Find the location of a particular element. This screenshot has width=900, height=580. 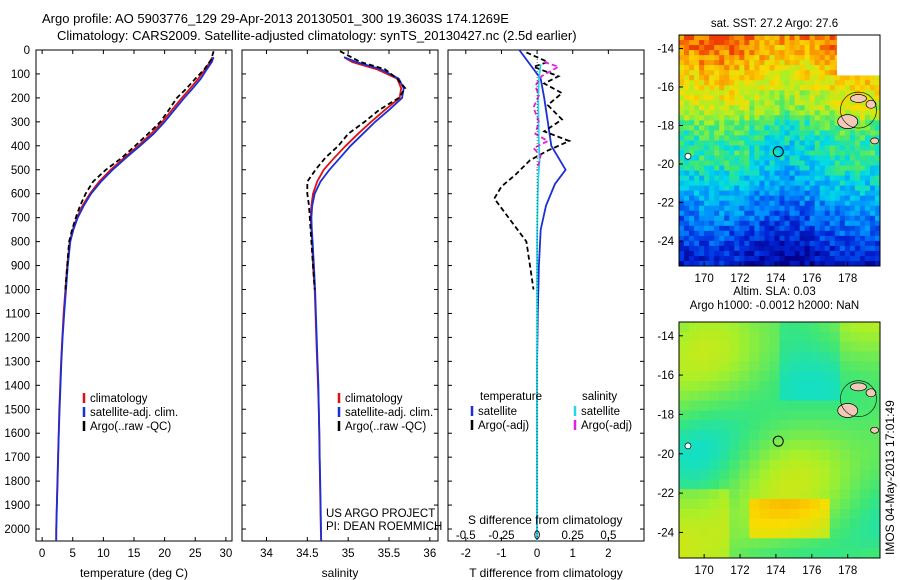

series-line-t-argo-adj- is located at coordinates (532, 170).